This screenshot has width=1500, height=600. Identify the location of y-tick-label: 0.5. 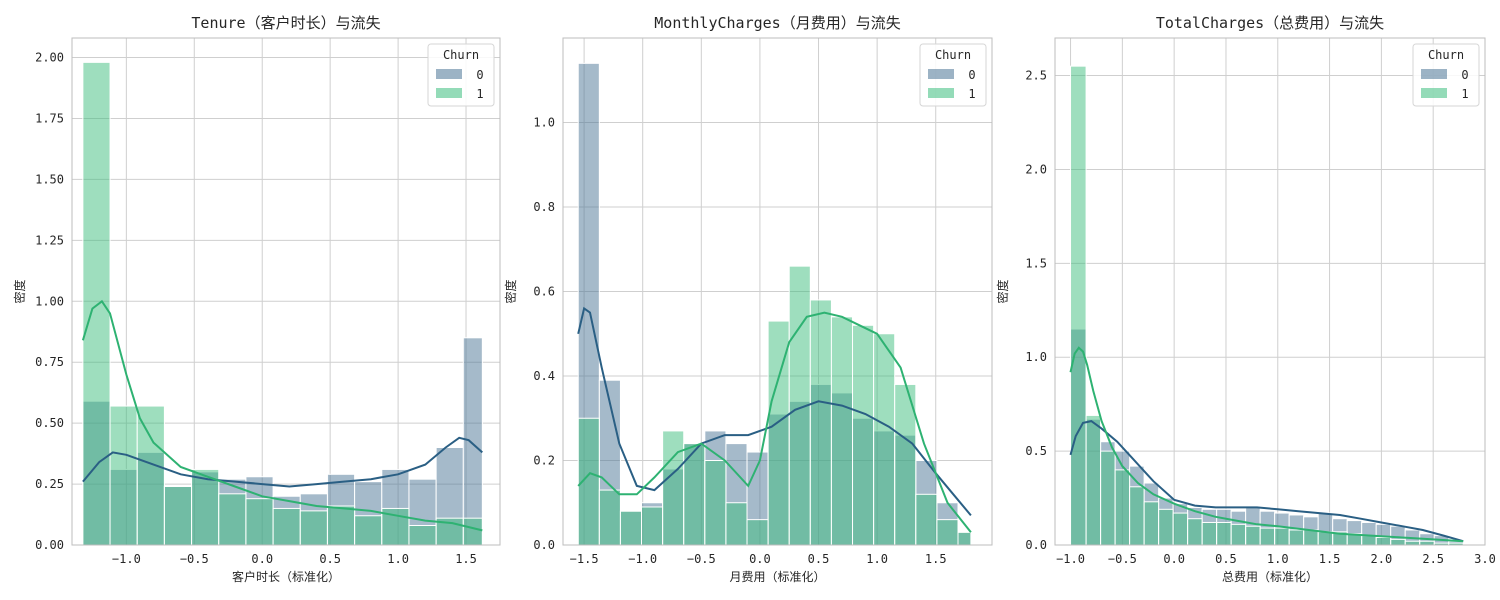
(1036, 451).